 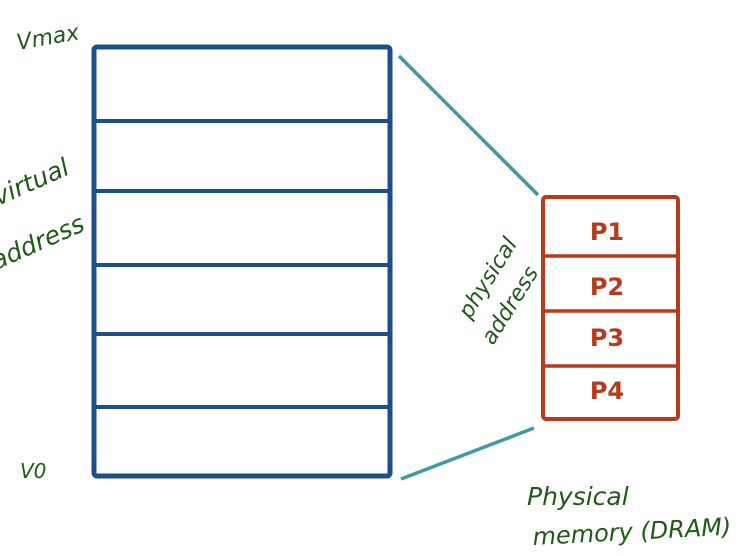 I want to click on virtual-label-line2: address, so click(x=44, y=242).